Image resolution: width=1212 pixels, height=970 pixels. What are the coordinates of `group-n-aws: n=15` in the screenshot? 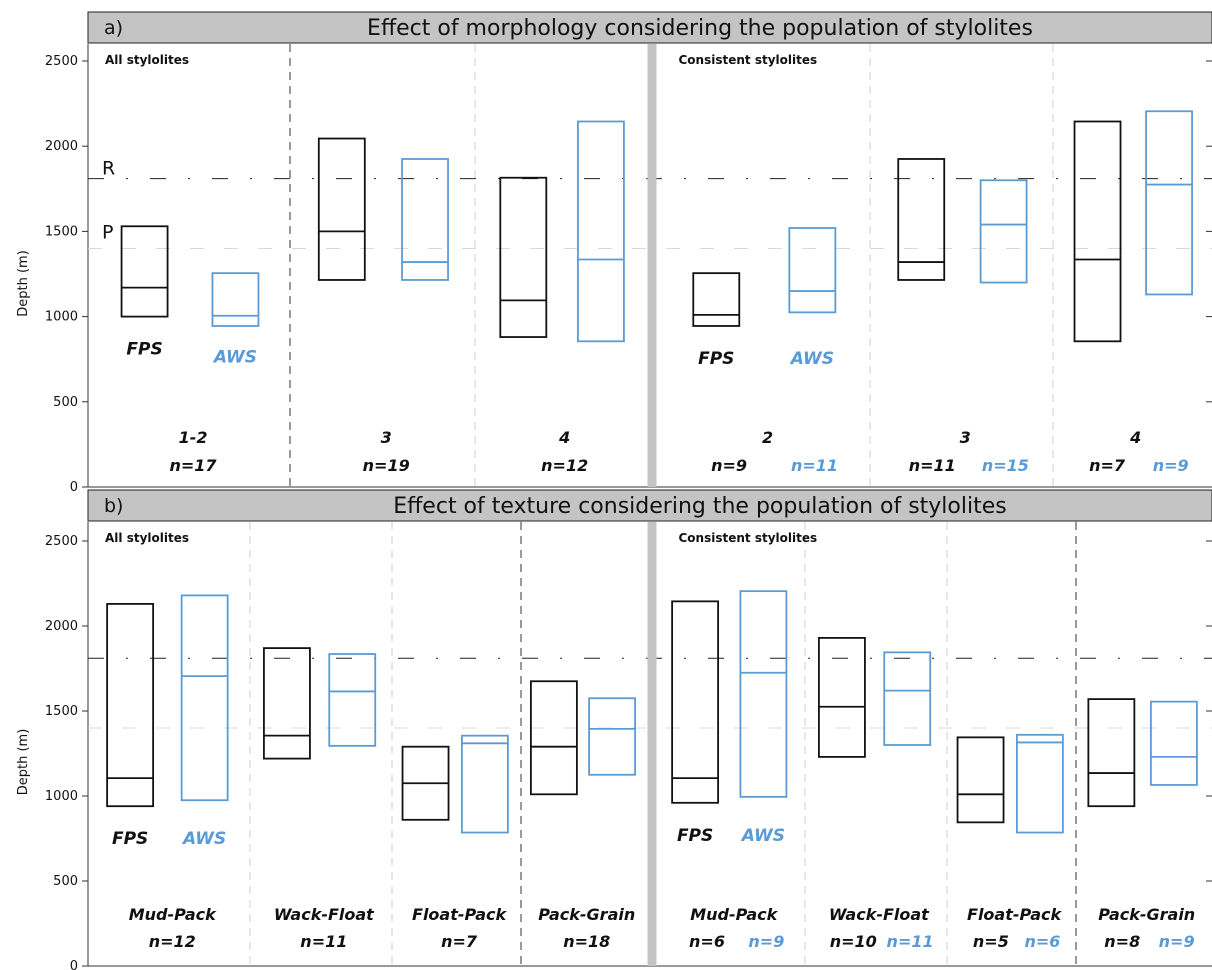 It's located at (1005, 465).